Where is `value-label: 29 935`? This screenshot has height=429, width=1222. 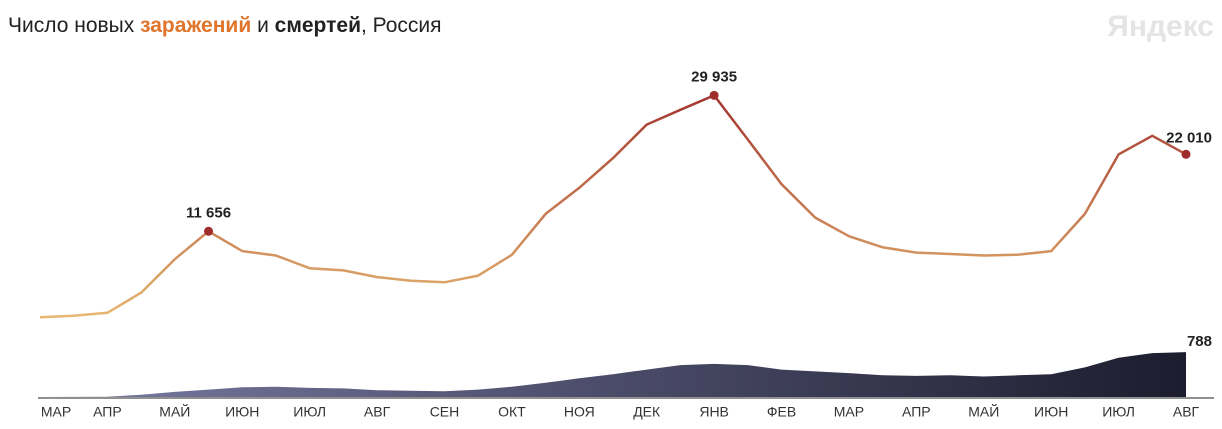
value-label: 29 935 is located at coordinates (714, 76).